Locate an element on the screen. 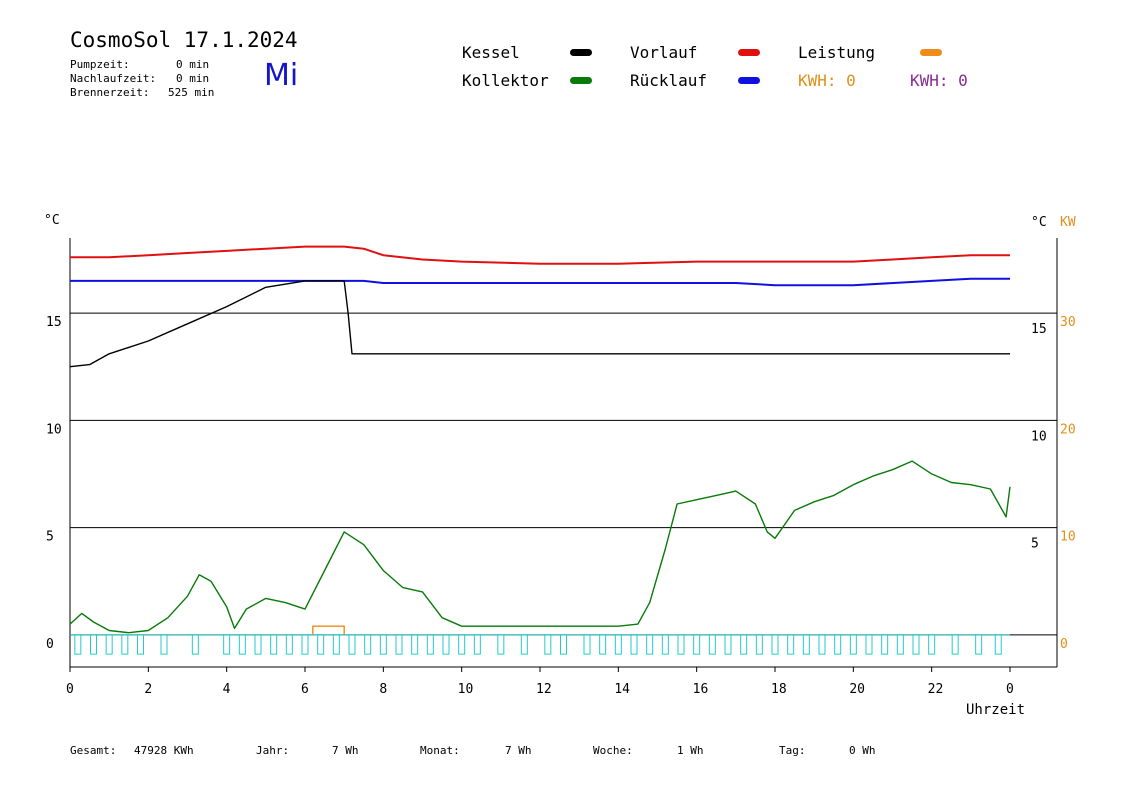  y-axis-label-left: °C is located at coordinates (52, 220).